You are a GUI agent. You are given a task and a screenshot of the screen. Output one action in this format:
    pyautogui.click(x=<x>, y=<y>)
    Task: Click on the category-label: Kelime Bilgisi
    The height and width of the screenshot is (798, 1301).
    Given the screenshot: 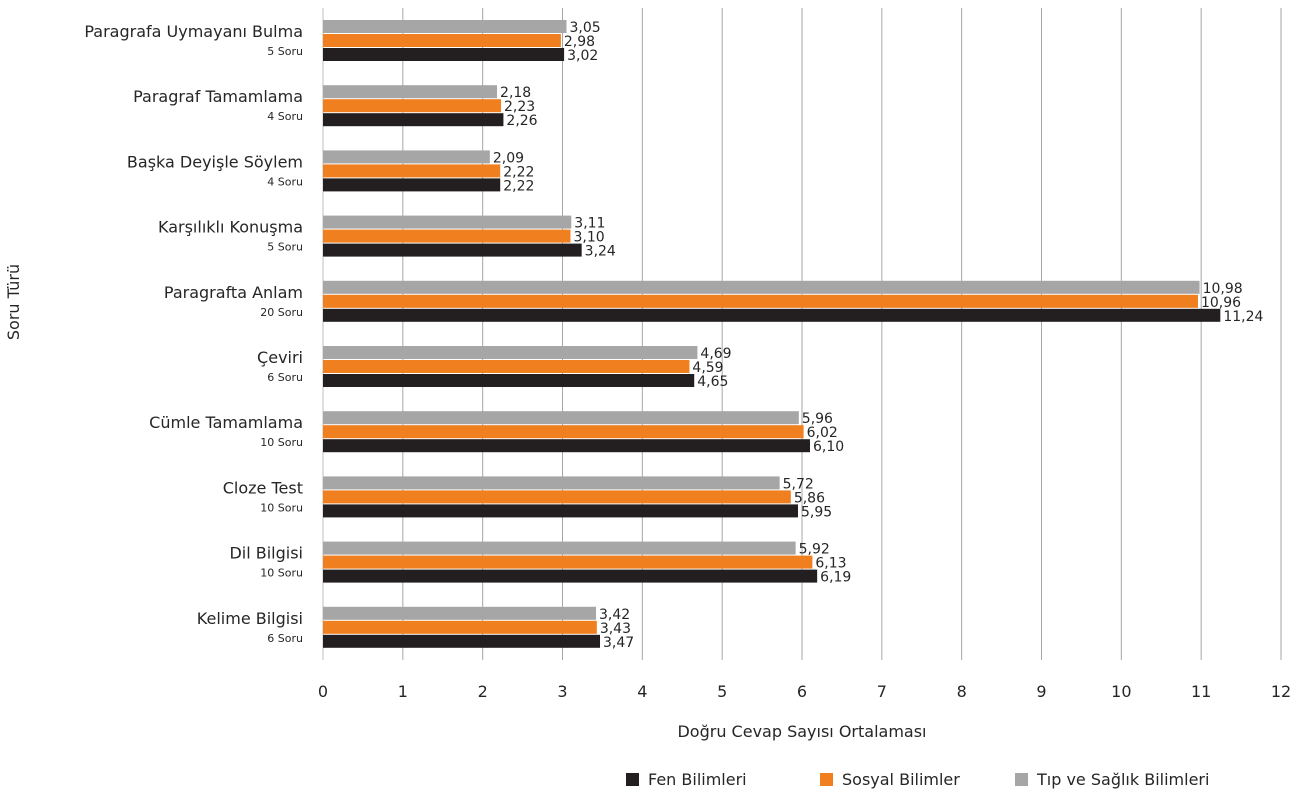 What is the action you would take?
    pyautogui.click(x=250, y=618)
    